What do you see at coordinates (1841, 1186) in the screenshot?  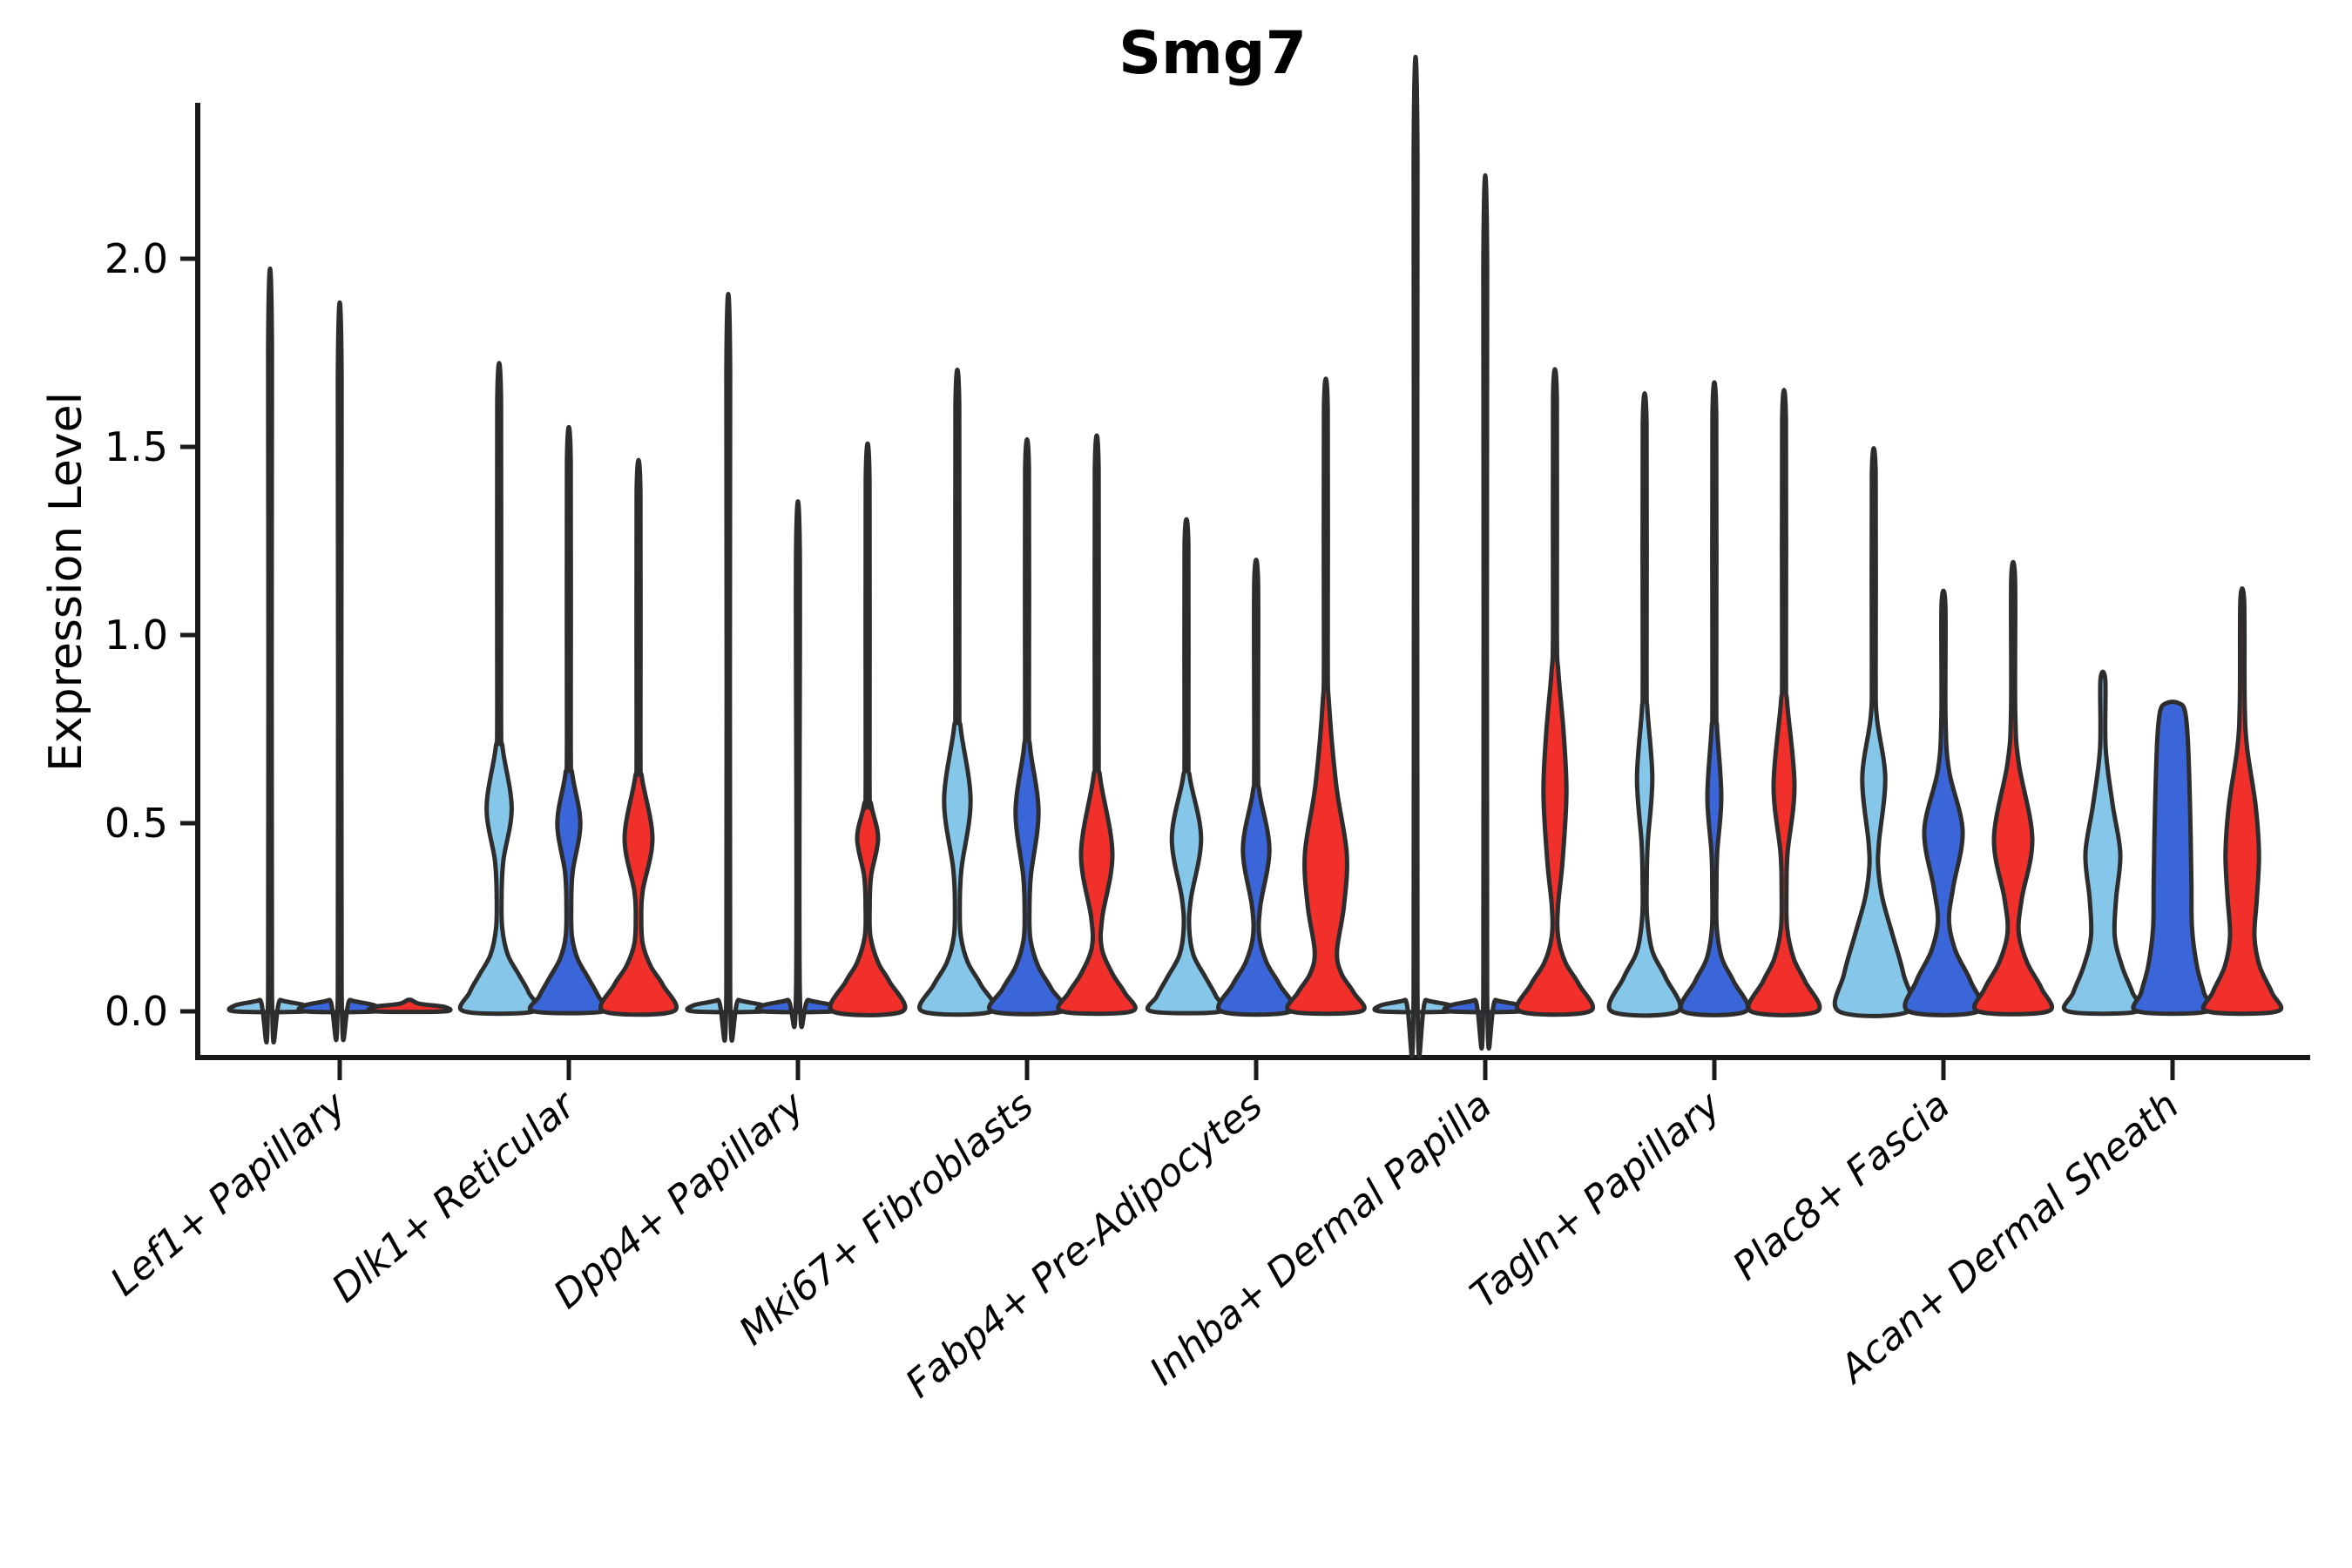 I see `x-tick-label: Plac8+ Fascia` at bounding box center [1841, 1186].